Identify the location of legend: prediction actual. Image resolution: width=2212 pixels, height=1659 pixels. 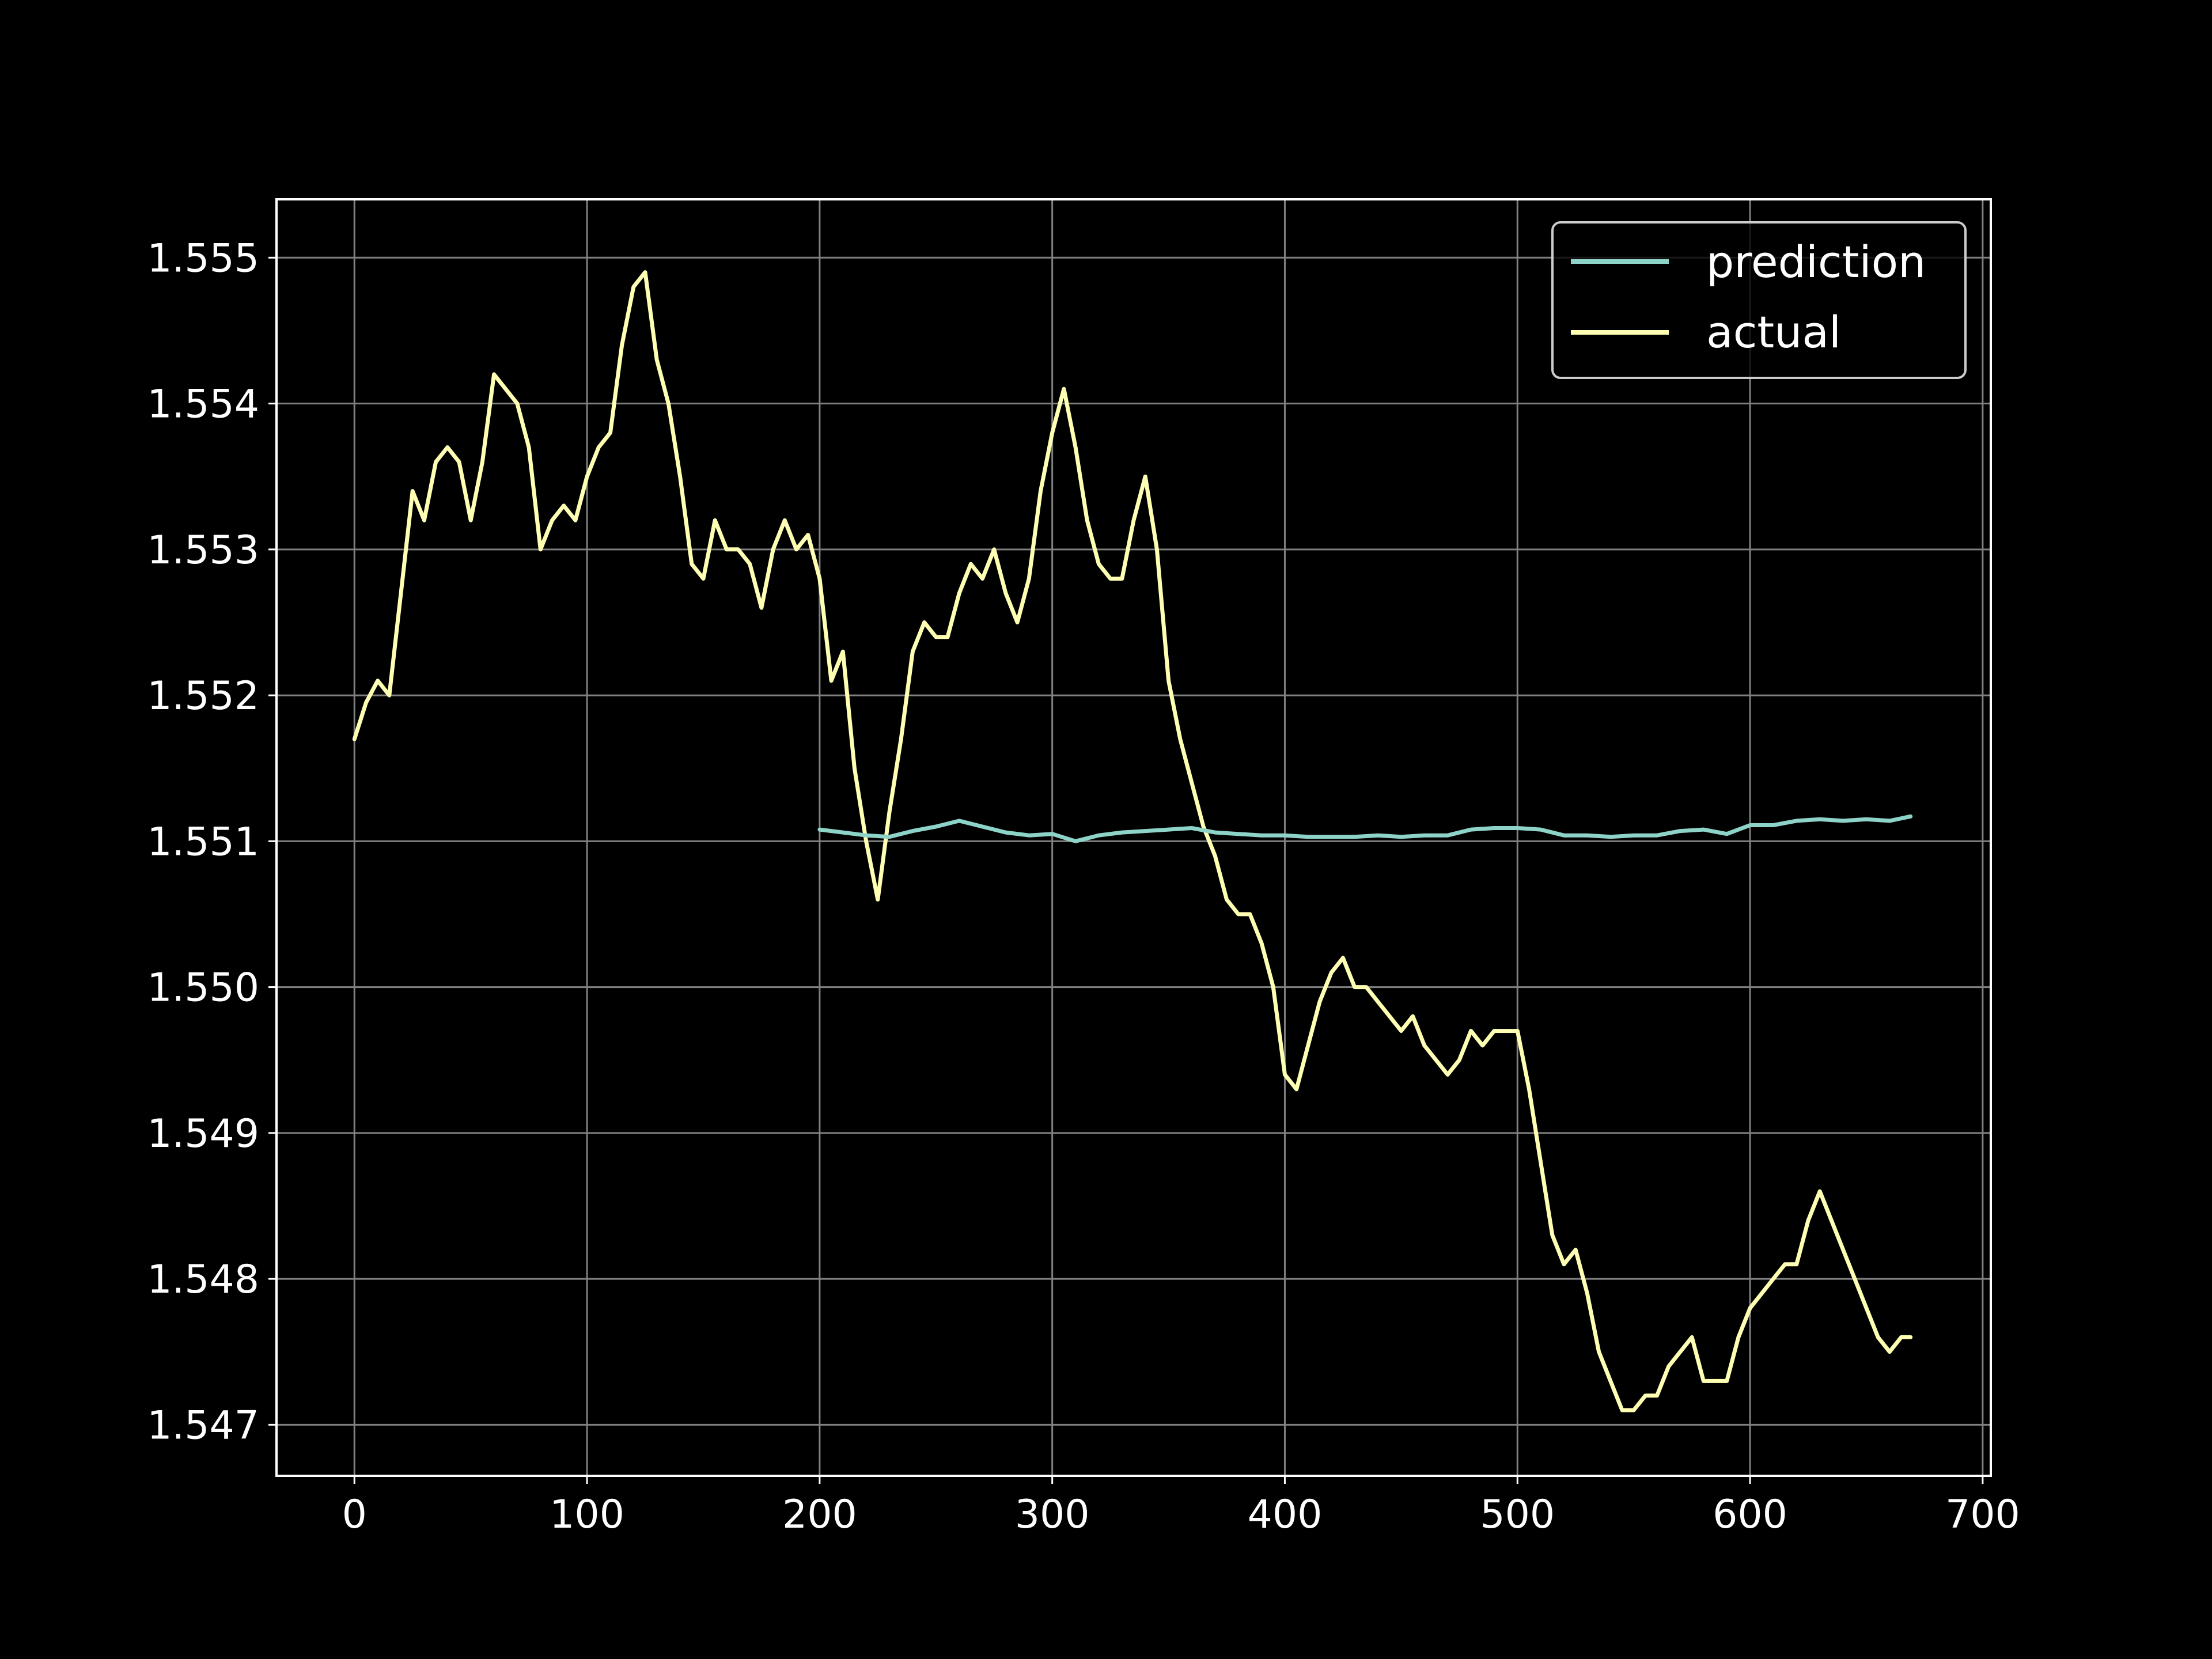
(1759, 300).